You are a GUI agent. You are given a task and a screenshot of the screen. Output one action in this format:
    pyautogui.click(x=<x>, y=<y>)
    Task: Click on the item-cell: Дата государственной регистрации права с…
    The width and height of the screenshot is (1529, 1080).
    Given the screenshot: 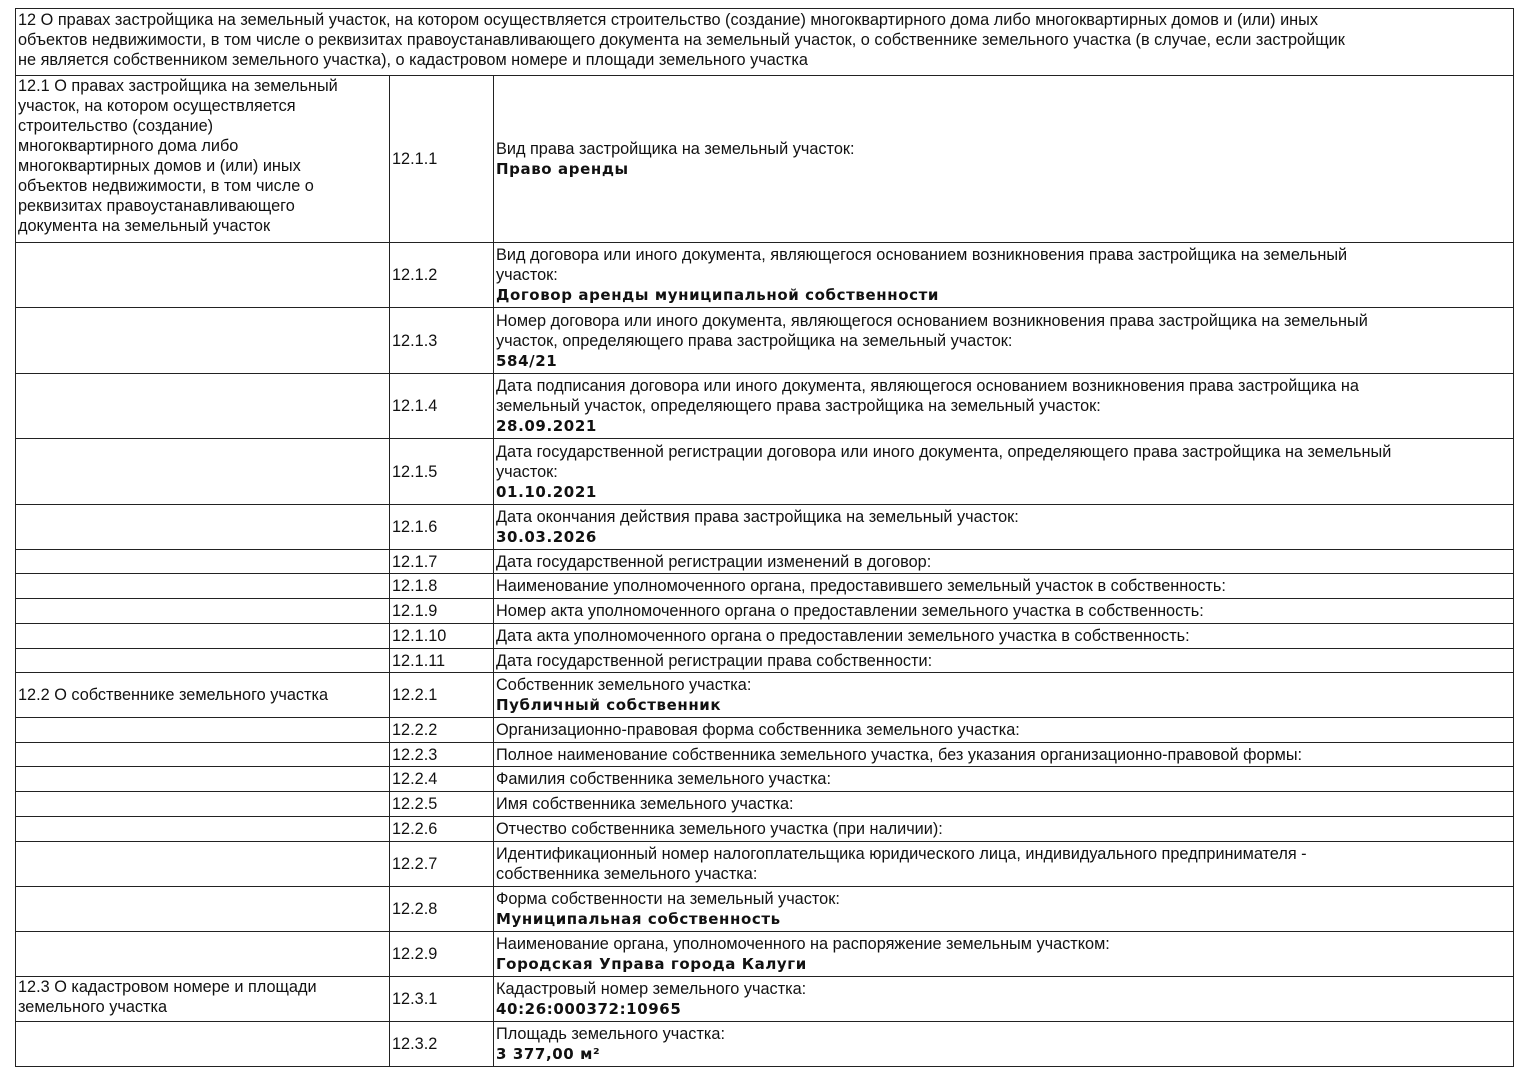 What is the action you would take?
    pyautogui.click(x=1003, y=660)
    